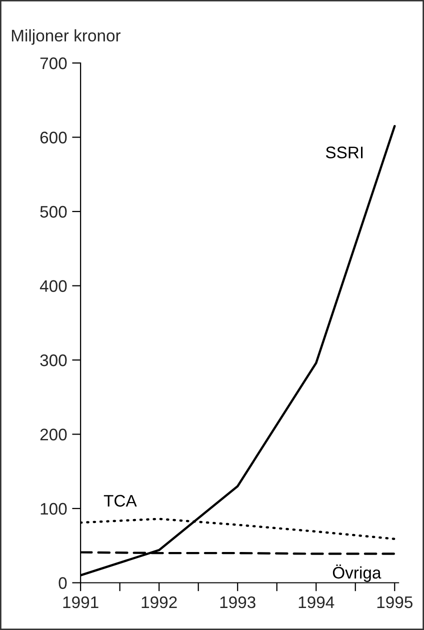 The image size is (424, 630). I want to click on y-tick-label: 0, so click(62, 583).